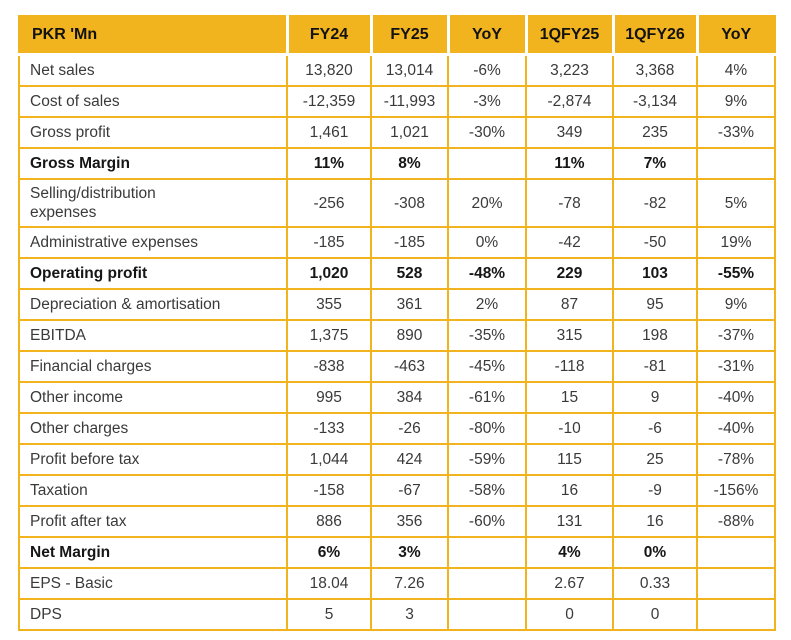 The image size is (791, 640). I want to click on value-cell: 20%, so click(487, 203).